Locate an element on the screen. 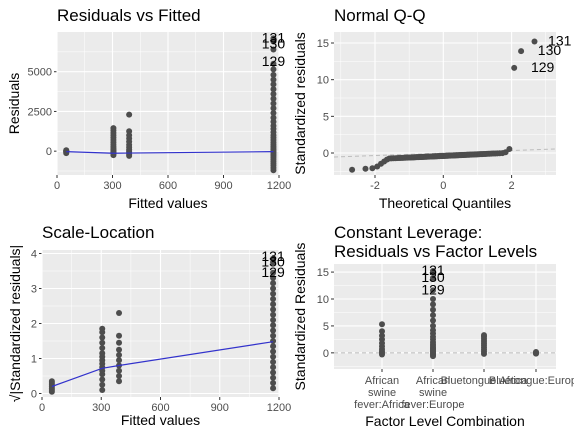 This screenshot has width=574, height=436. x-axis-label: Theoretical Quantiles is located at coordinates (445, 203).